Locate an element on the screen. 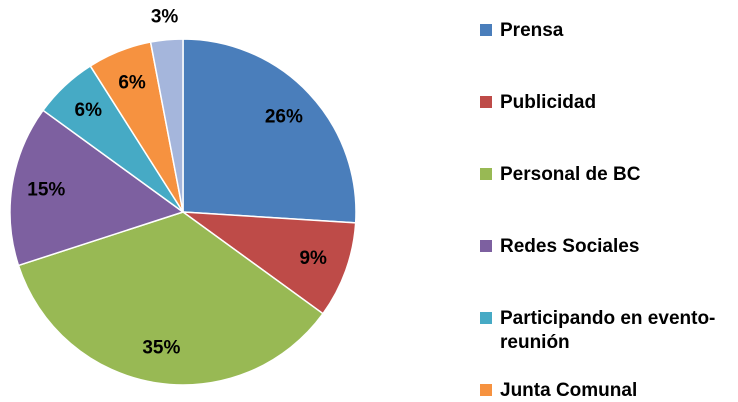 The width and height of the screenshot is (738, 402). legend-label: Personal de BC is located at coordinates (570, 174).